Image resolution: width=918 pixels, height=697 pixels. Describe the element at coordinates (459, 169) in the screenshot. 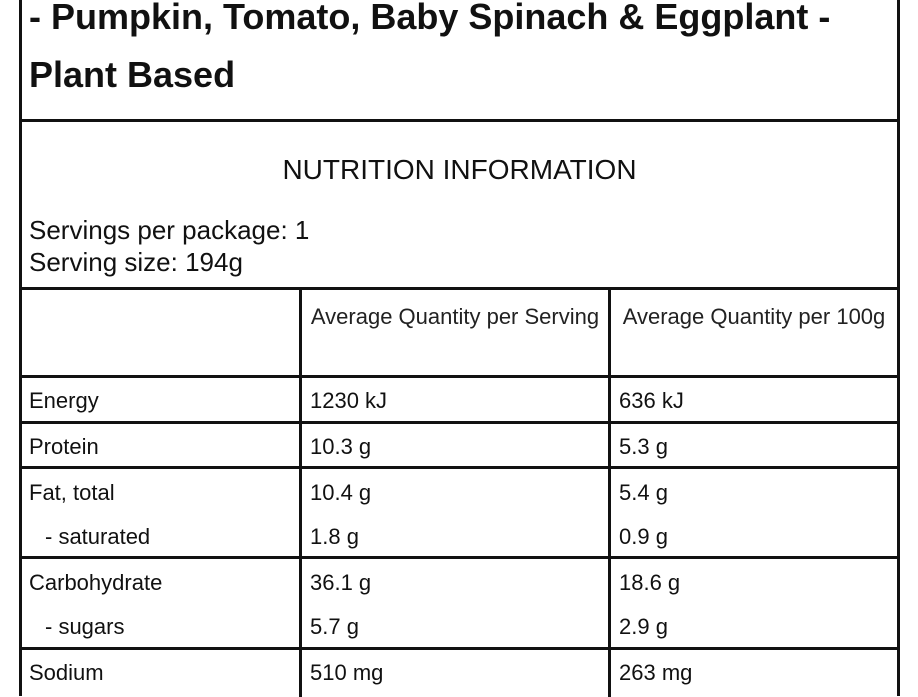

I see `nutrition-heading: NUTRITION INFORMATION` at that location.